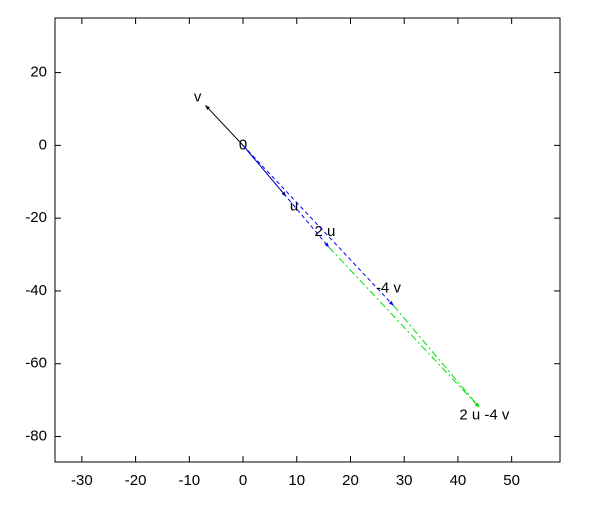  I want to click on x-tick-label: 20, so click(350, 480).